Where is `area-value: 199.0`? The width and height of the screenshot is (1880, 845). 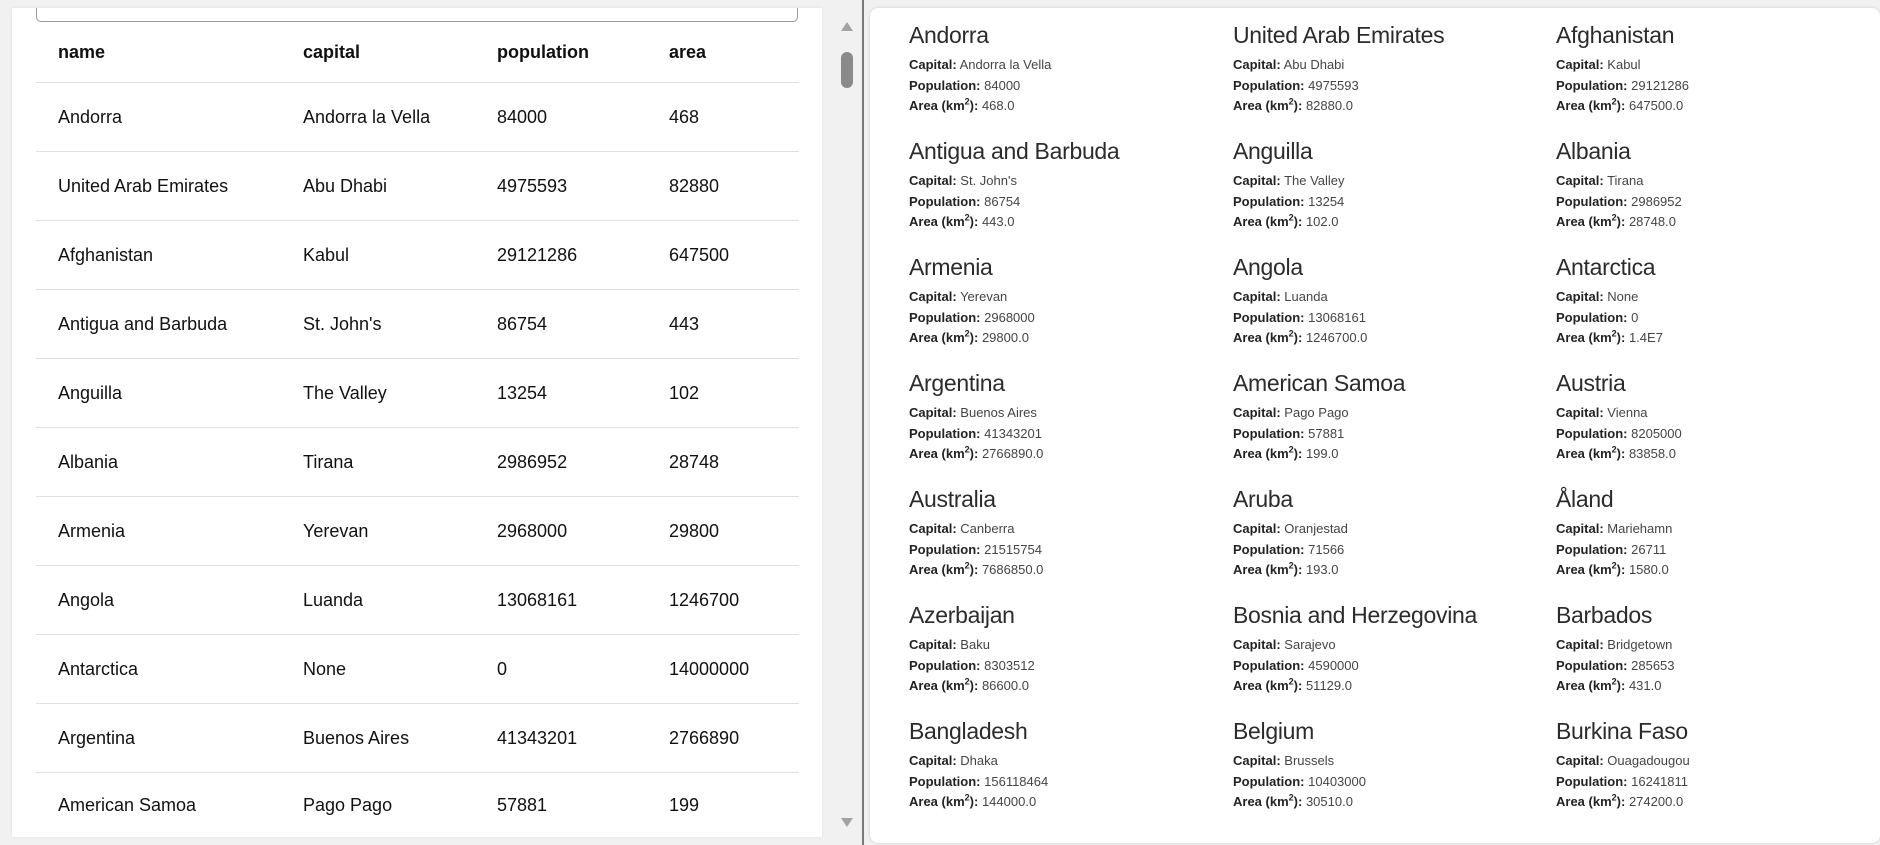
area-value: 199.0 is located at coordinates (1322, 453).